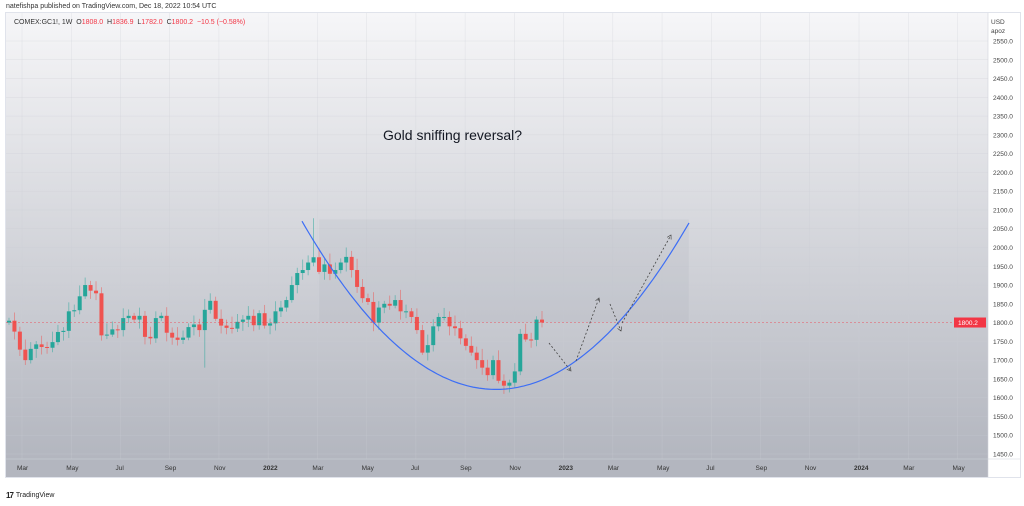 This screenshot has width=1024, height=506. I want to click on x-tick-label: 2023, so click(566, 468).